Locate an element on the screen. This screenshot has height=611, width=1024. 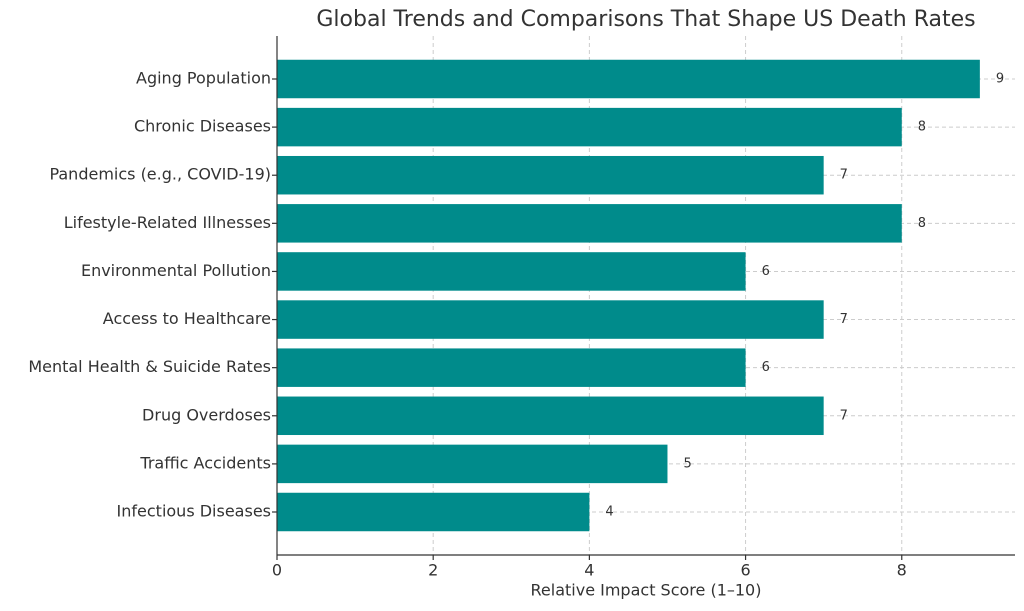
x-tick-label: 4 is located at coordinates (589, 570).